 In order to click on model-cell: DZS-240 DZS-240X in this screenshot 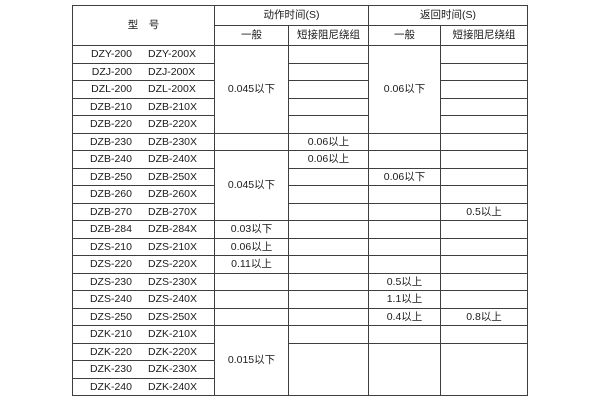, I will do `click(143, 299)`.